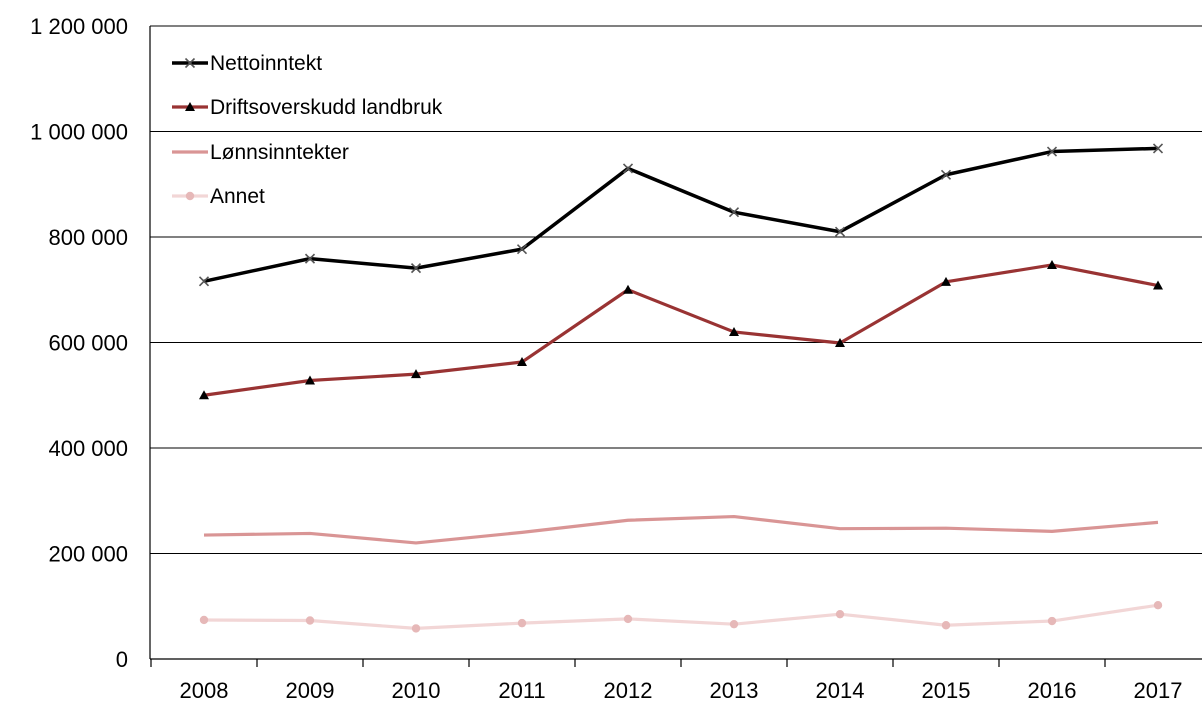 This screenshot has width=1202, height=702. I want to click on legend-item: Driftsoverskudd landbruk, so click(307, 107).